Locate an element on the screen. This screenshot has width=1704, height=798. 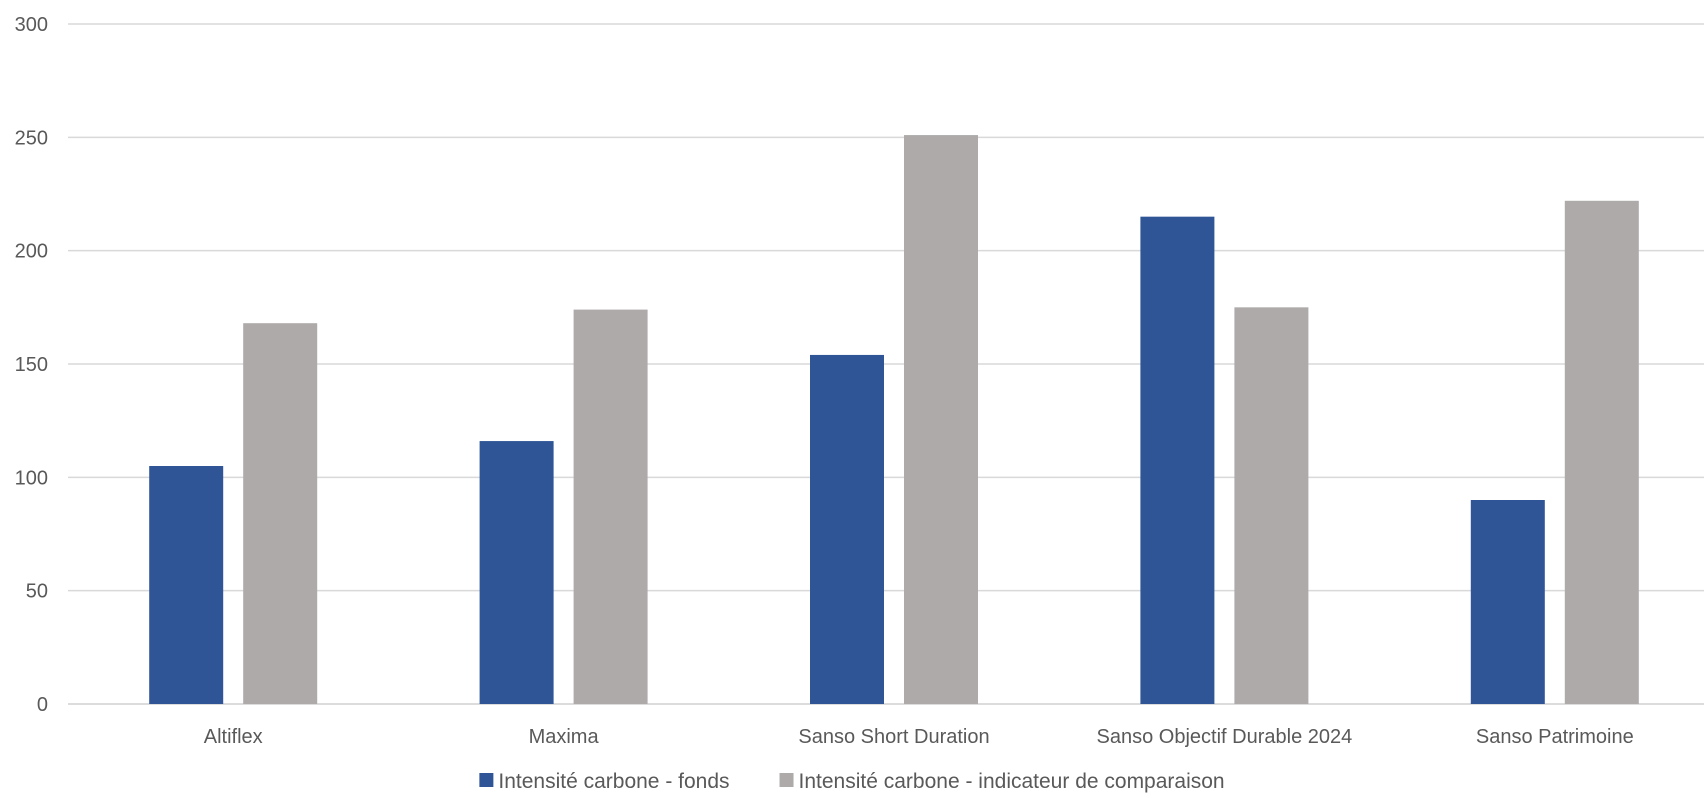
legend-item: Intensité carbone - fonds is located at coordinates (604, 781).